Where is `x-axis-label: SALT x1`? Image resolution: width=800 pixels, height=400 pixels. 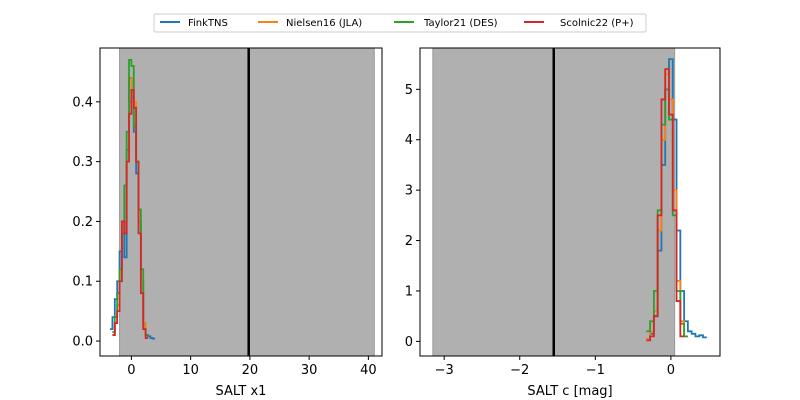 x-axis-label: SALT x1 is located at coordinates (241, 391).